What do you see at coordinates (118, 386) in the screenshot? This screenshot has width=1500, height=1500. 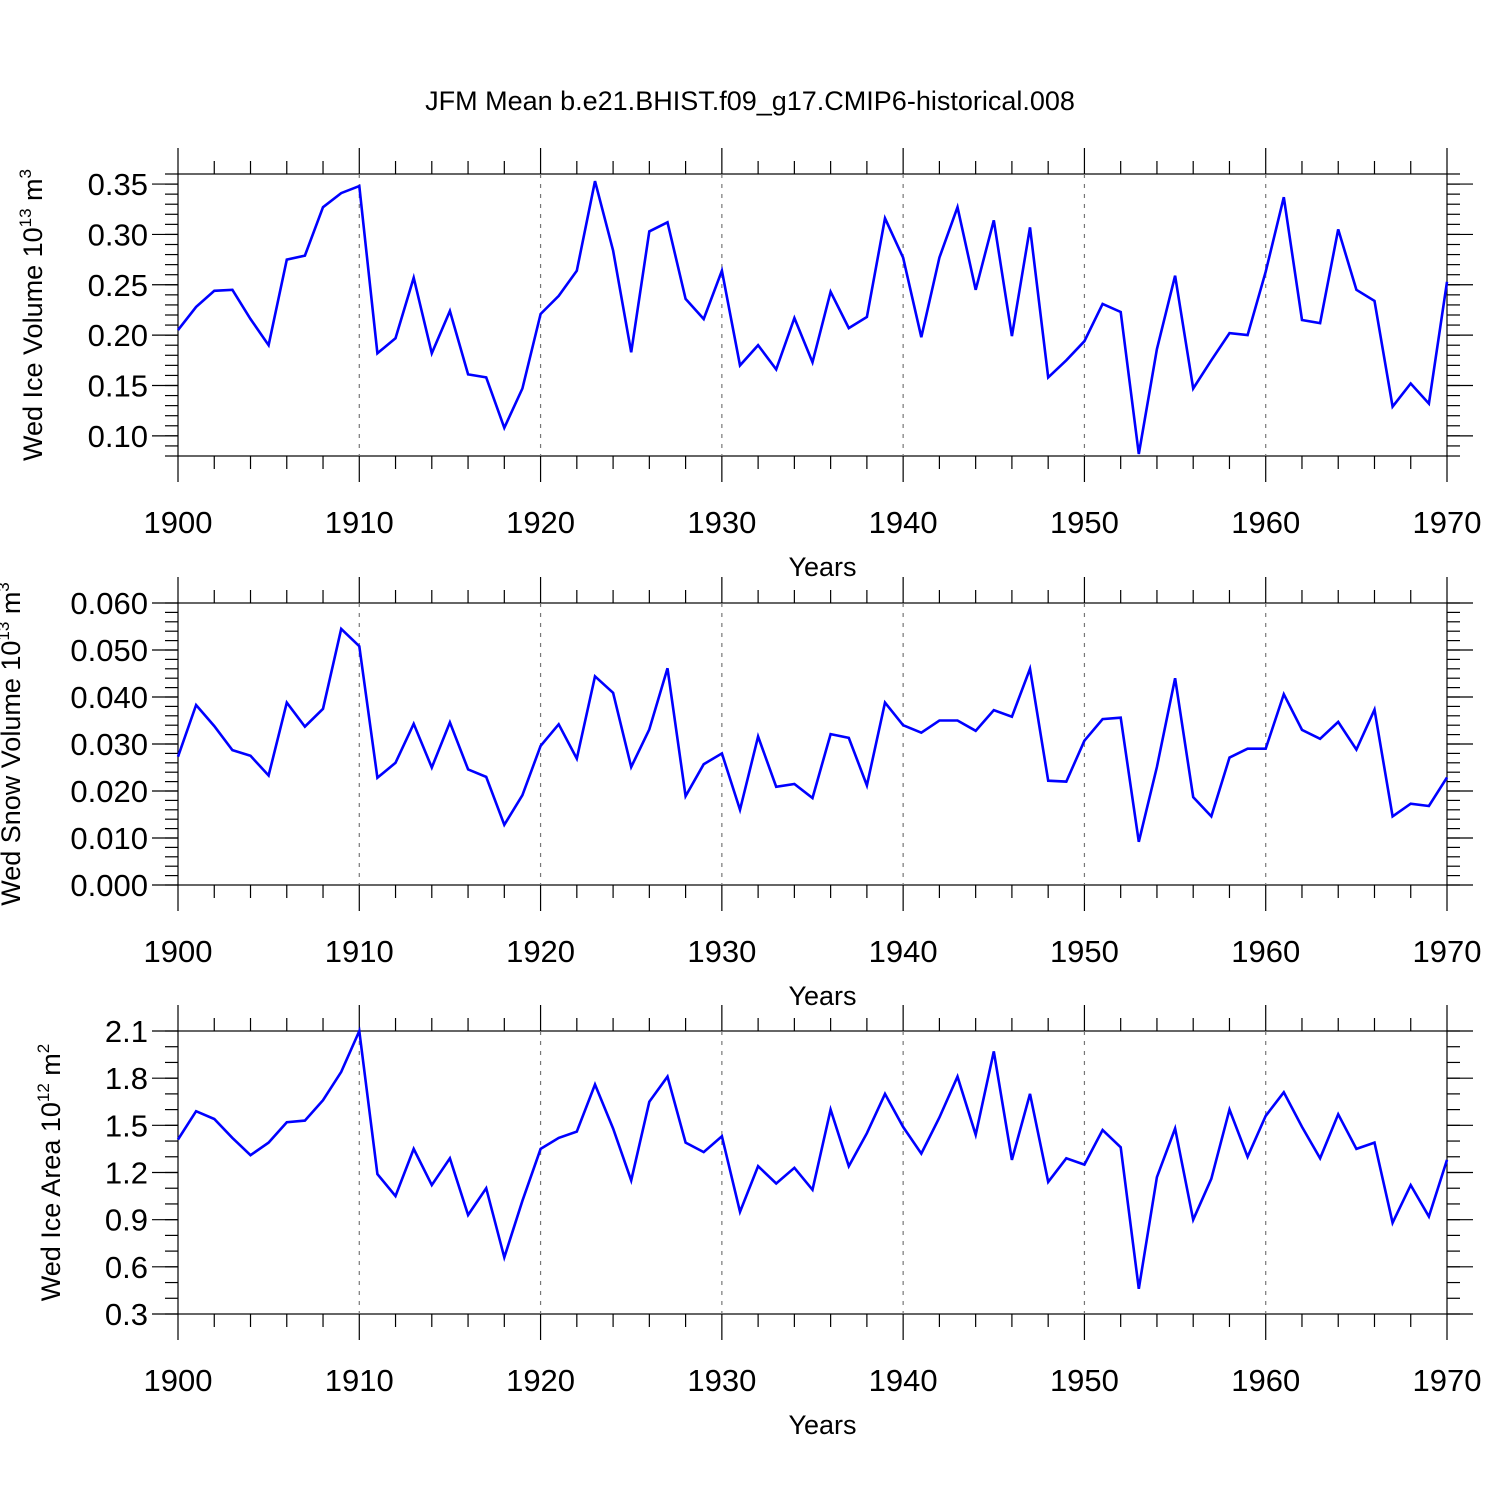 I see `y-tick-label: 0.15` at bounding box center [118, 386].